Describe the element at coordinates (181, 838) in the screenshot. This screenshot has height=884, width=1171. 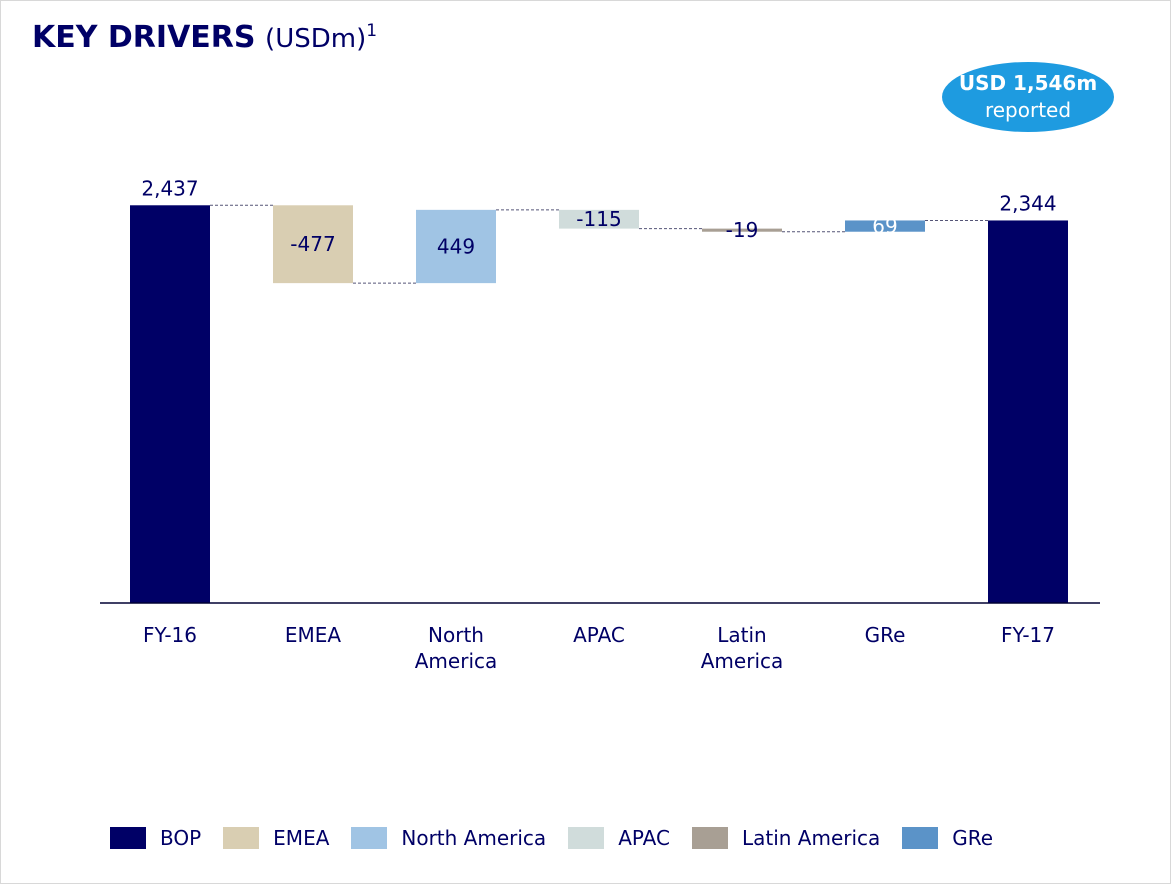
I see `legend-label: BOP` at that location.